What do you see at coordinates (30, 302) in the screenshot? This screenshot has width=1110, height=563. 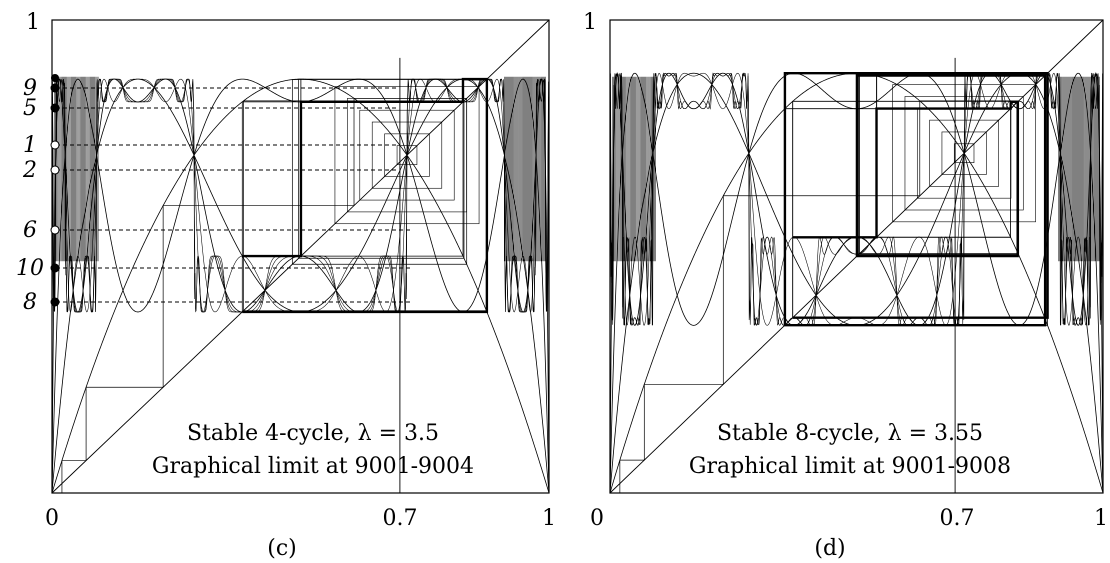 I see `iterate-label: 8` at bounding box center [30, 302].